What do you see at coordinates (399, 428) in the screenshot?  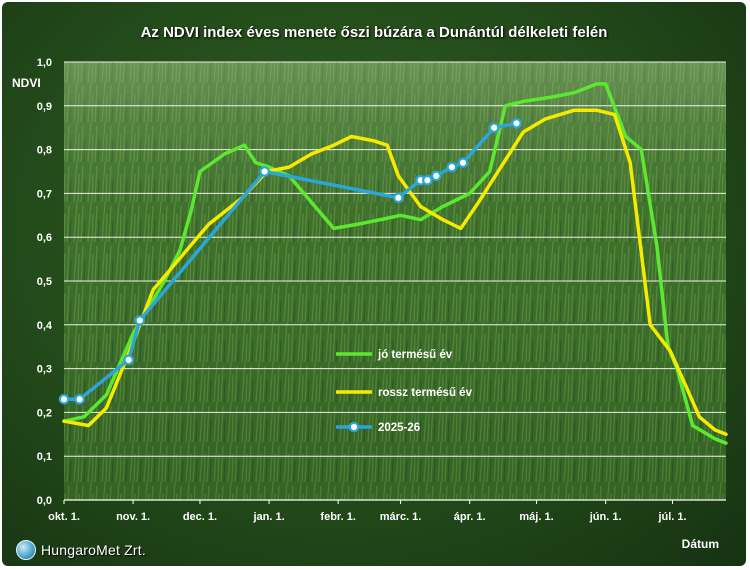 I see `legend-label: 2025-26` at bounding box center [399, 428].